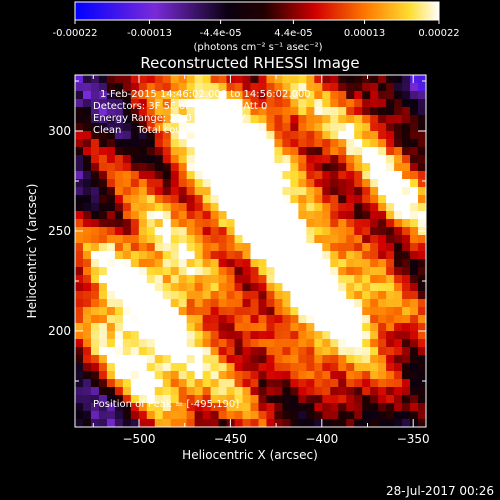 The width and height of the screenshot is (500, 500). What do you see at coordinates (180, 106) in the screenshot?
I see `annotation-detectors: Detectors: 3F 5F 6F 7F 8F 9F, Att 0` at bounding box center [180, 106].